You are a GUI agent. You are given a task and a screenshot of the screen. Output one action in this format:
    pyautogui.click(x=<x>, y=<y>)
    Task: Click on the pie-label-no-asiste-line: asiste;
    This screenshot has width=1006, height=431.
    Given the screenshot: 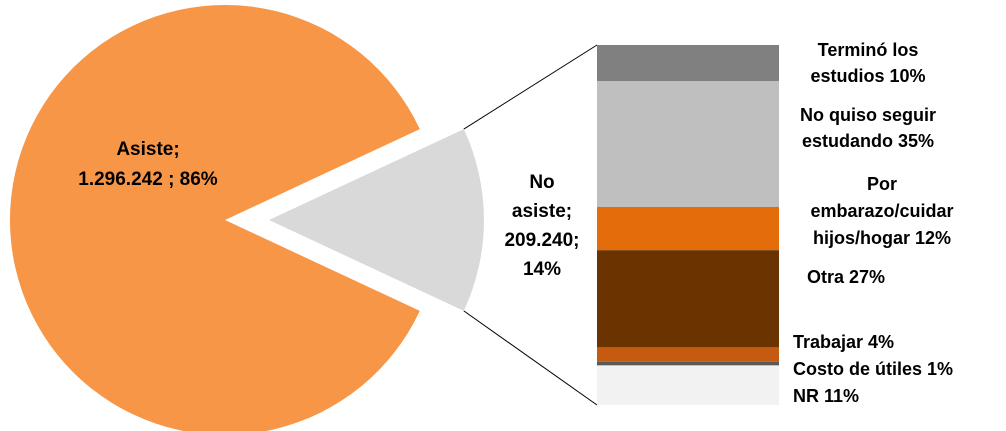 What is the action you would take?
    pyautogui.click(x=542, y=211)
    